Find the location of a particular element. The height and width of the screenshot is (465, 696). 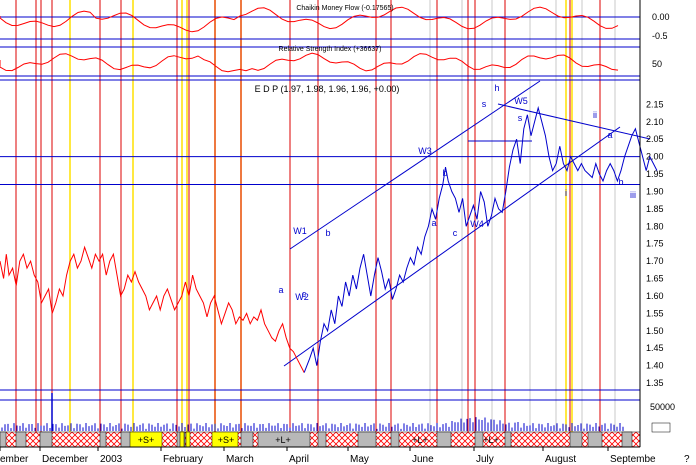

price-tick-0: 2.15 is located at coordinates (655, 104).